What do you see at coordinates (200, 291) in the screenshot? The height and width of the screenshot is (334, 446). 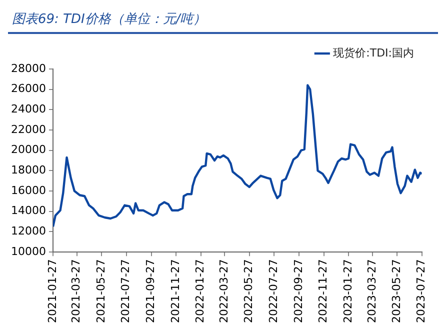 I see `x-tick-label: 2022-01-27` at bounding box center [200, 291].